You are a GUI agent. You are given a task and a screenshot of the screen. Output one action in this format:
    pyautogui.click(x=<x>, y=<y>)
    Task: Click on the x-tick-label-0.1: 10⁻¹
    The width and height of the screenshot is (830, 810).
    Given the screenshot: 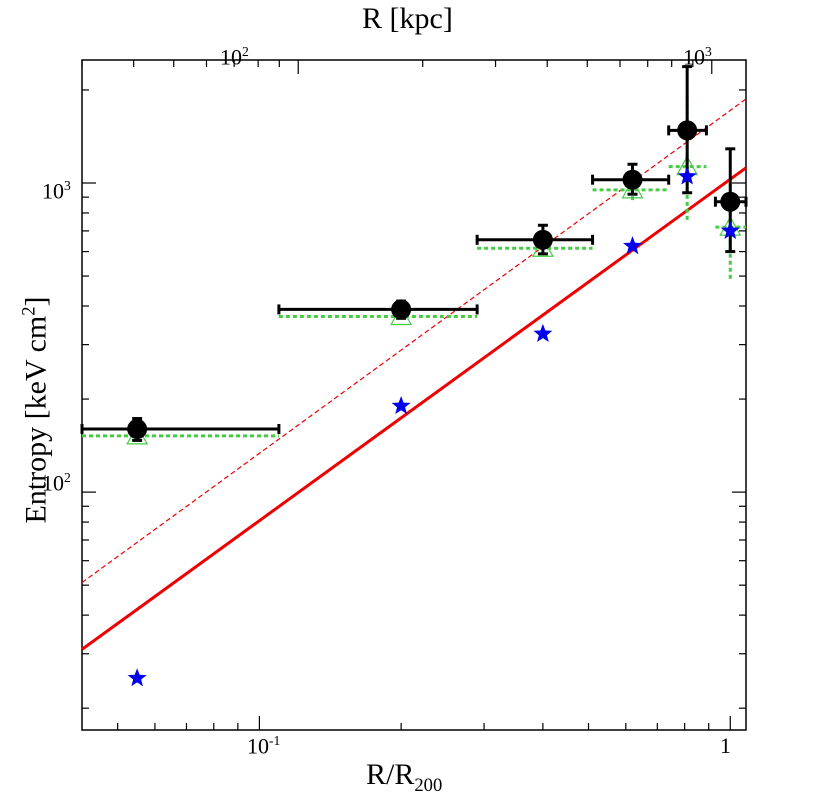 What is the action you would take?
    pyautogui.click(x=264, y=746)
    